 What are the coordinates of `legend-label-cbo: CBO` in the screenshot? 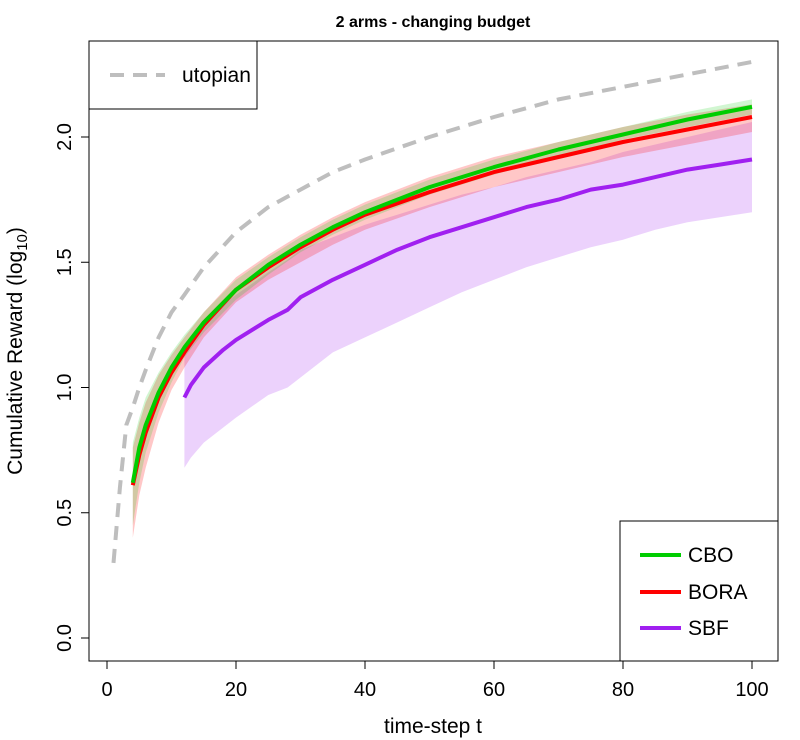 It's located at (711, 555).